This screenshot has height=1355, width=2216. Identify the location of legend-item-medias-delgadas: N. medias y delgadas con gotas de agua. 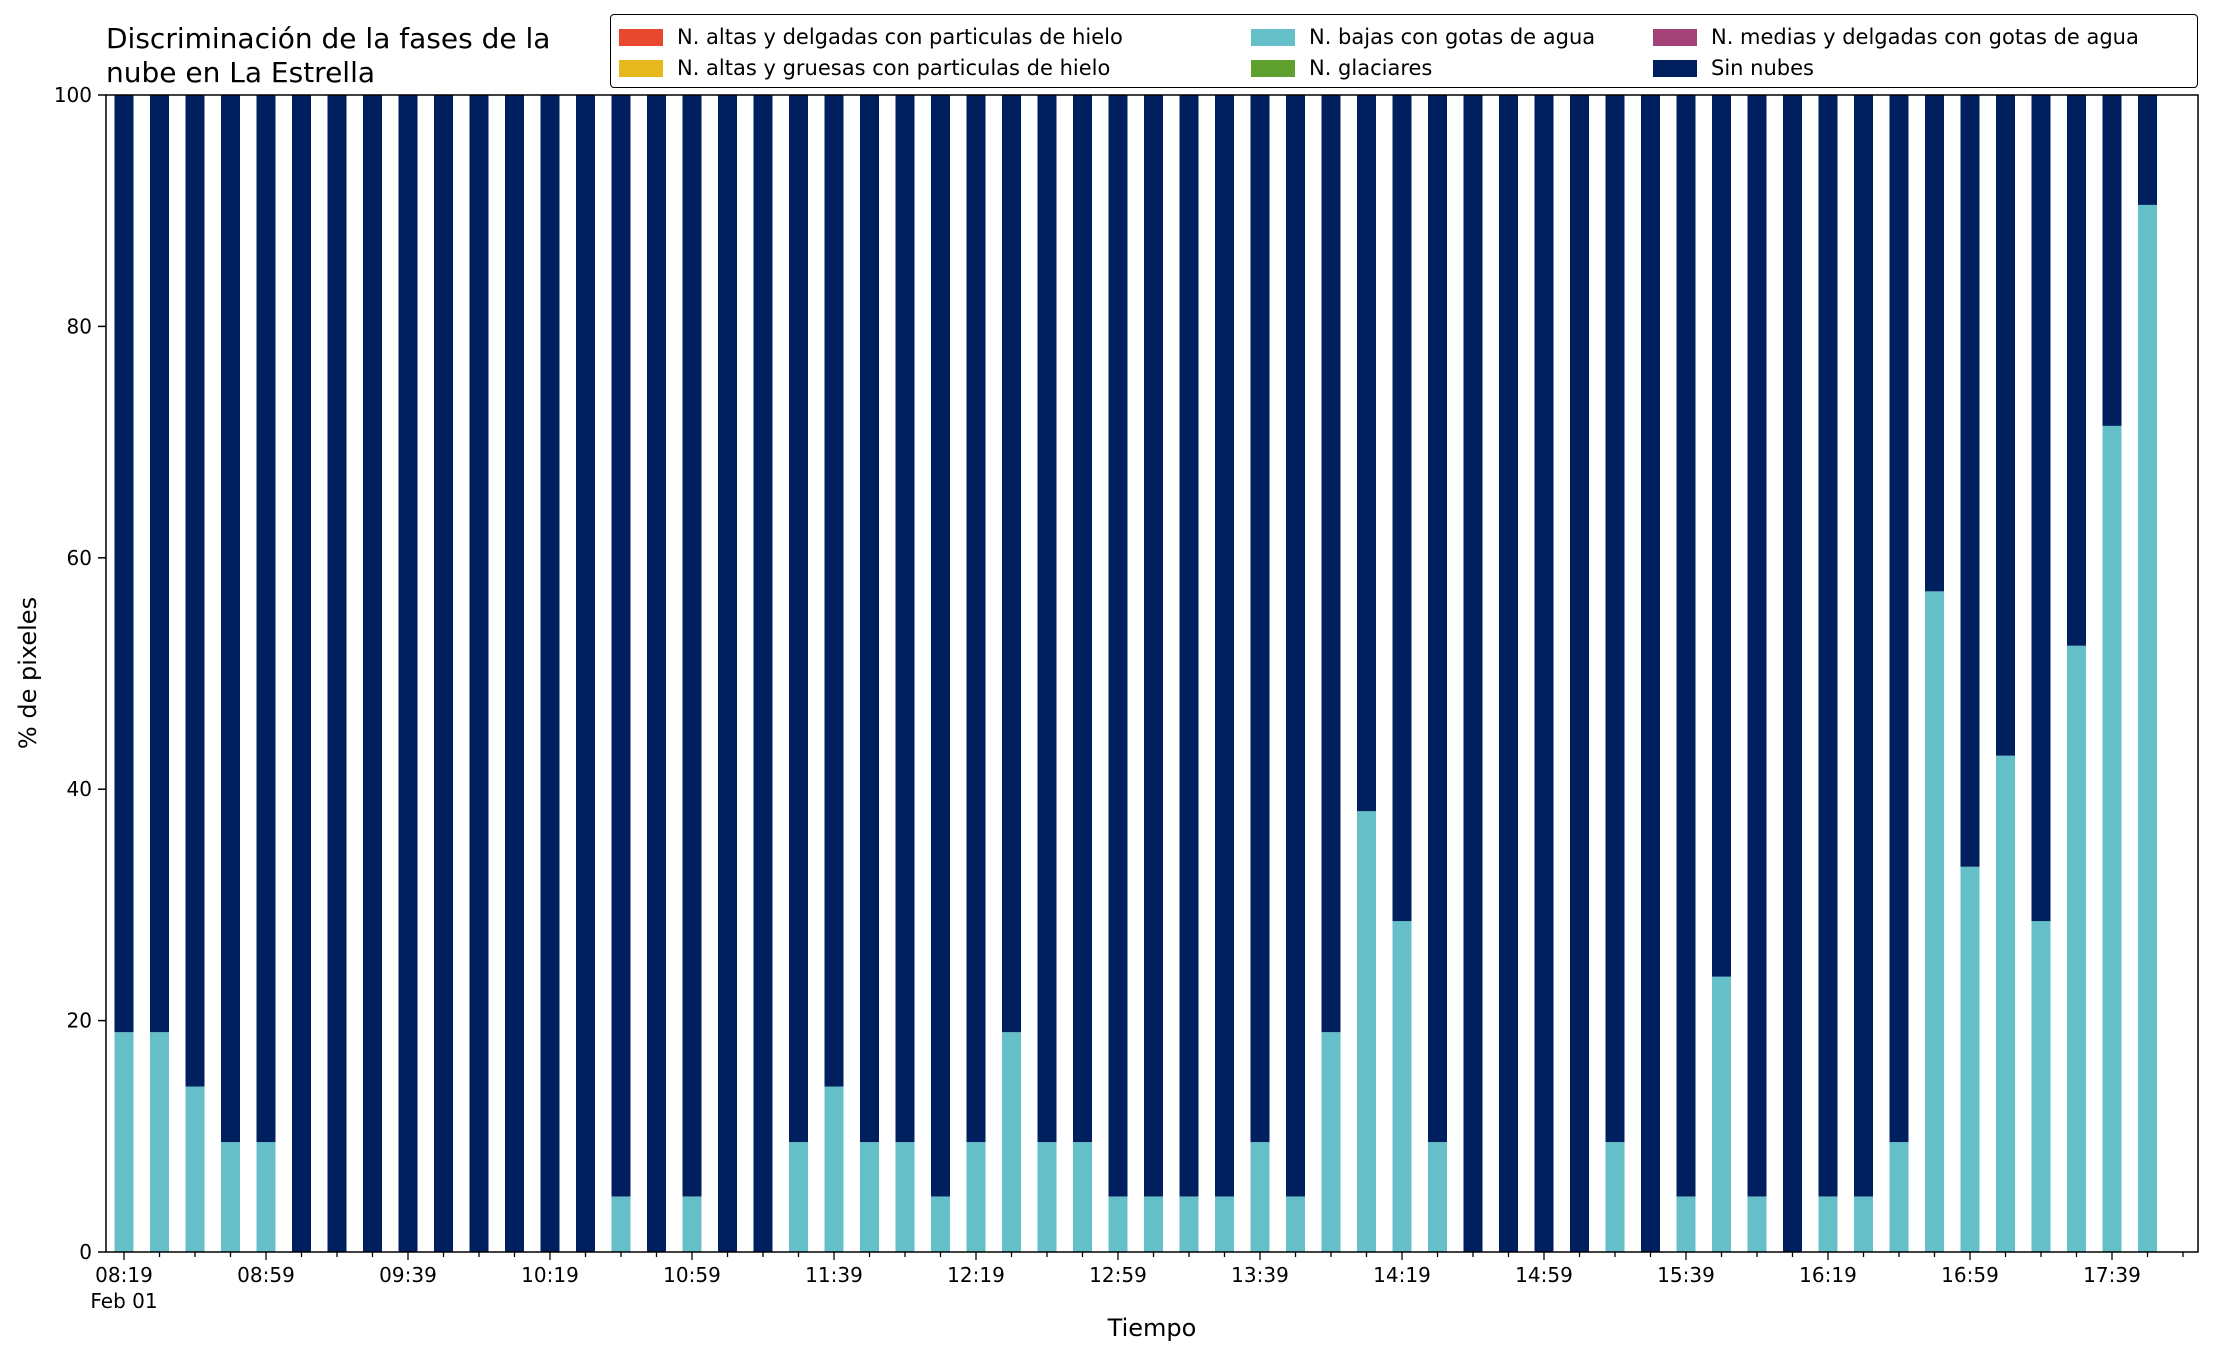
(1896, 37).